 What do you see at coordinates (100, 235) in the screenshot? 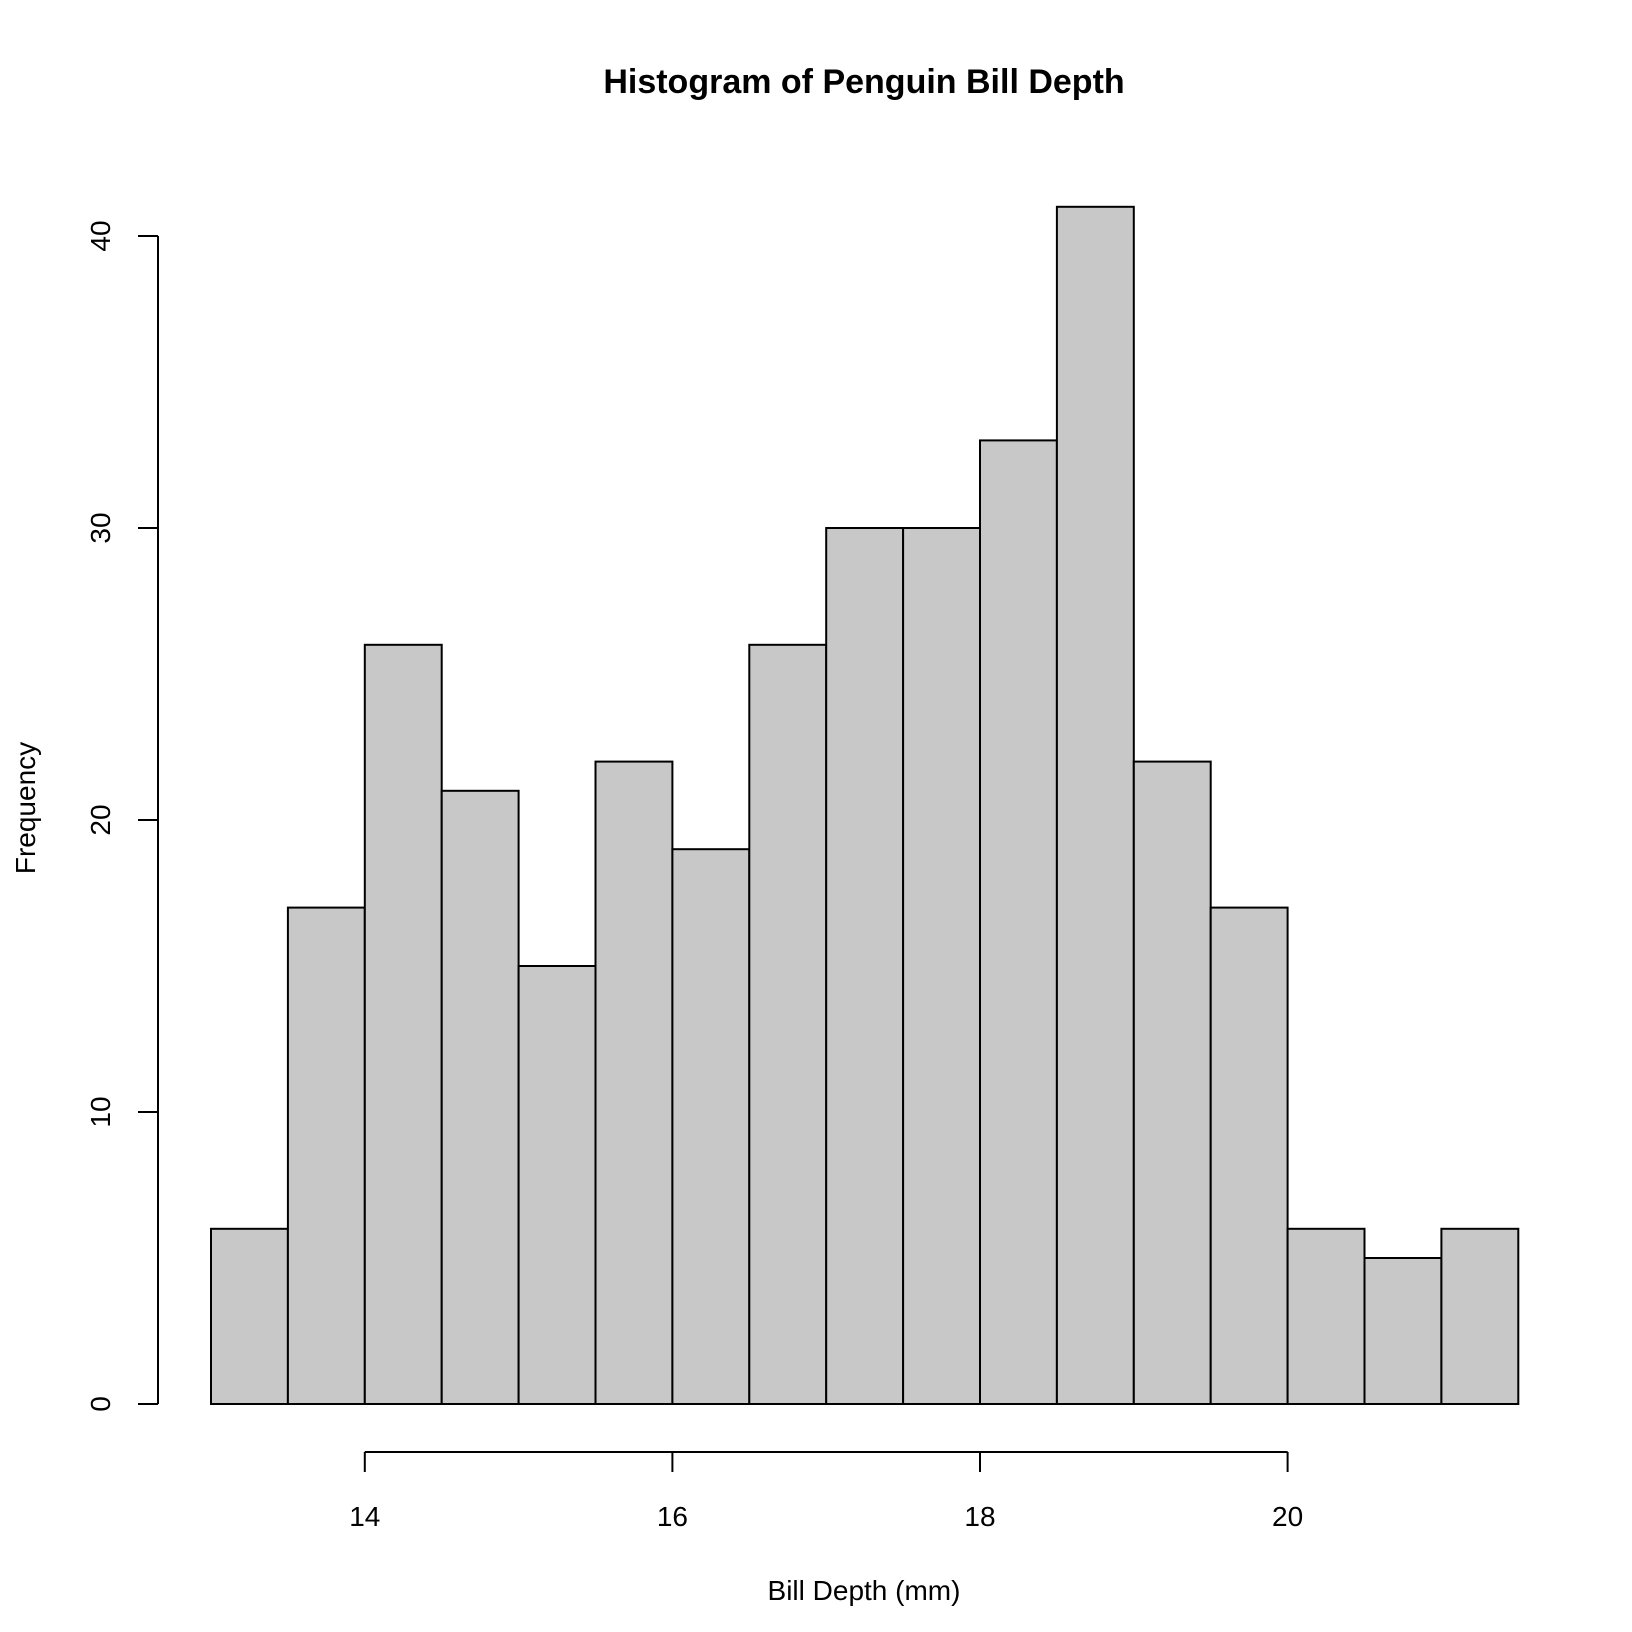
I see `y-tick-label-4: 40` at bounding box center [100, 235].